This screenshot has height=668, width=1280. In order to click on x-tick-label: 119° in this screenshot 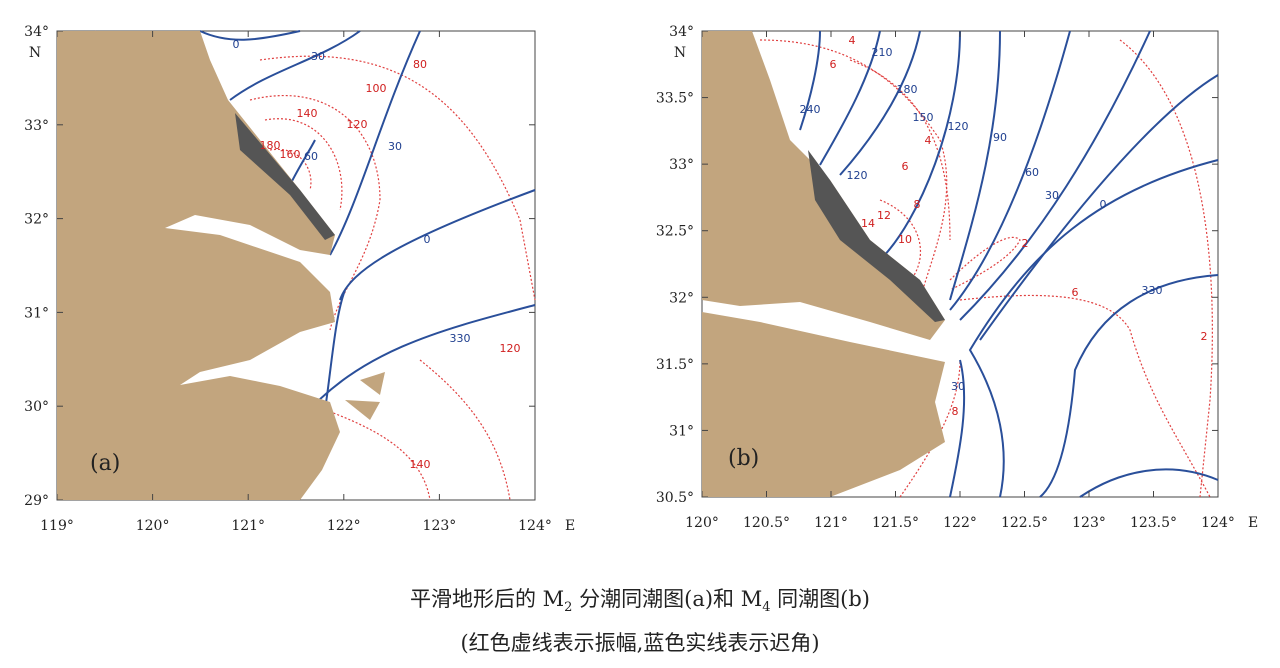, I will do `click(57, 526)`.